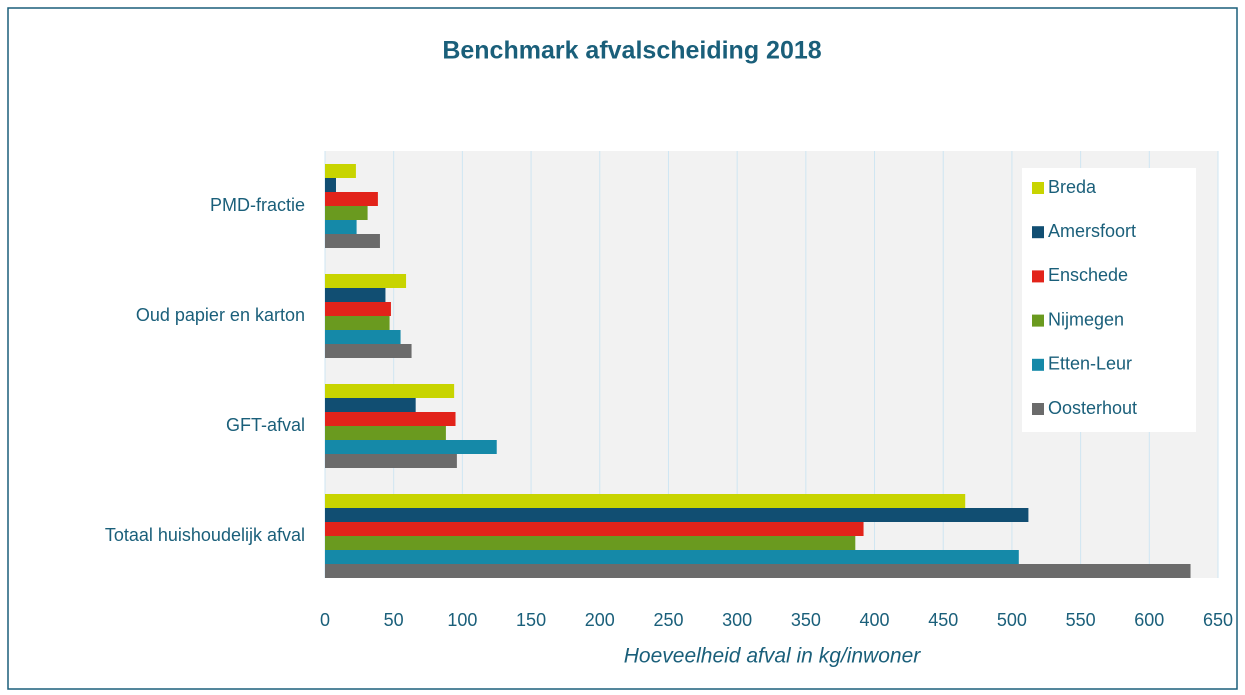 The width and height of the screenshot is (1245, 695). What do you see at coordinates (1072, 187) in the screenshot?
I see `legend-label: Breda` at bounding box center [1072, 187].